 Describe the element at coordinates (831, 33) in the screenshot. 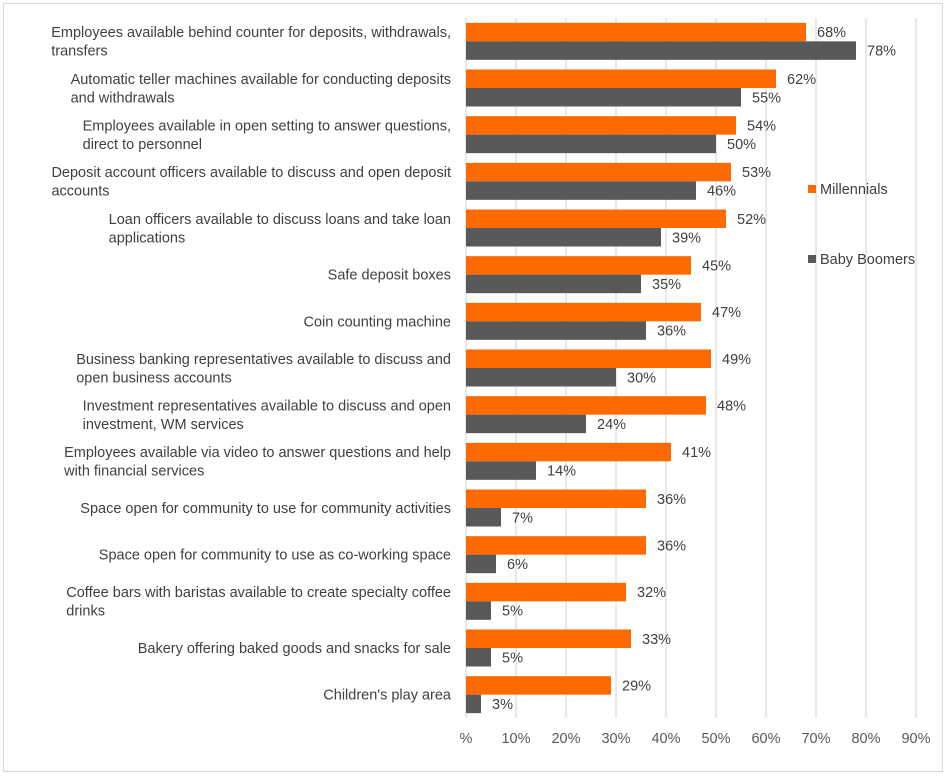

I see `data-label: 68%` at that location.